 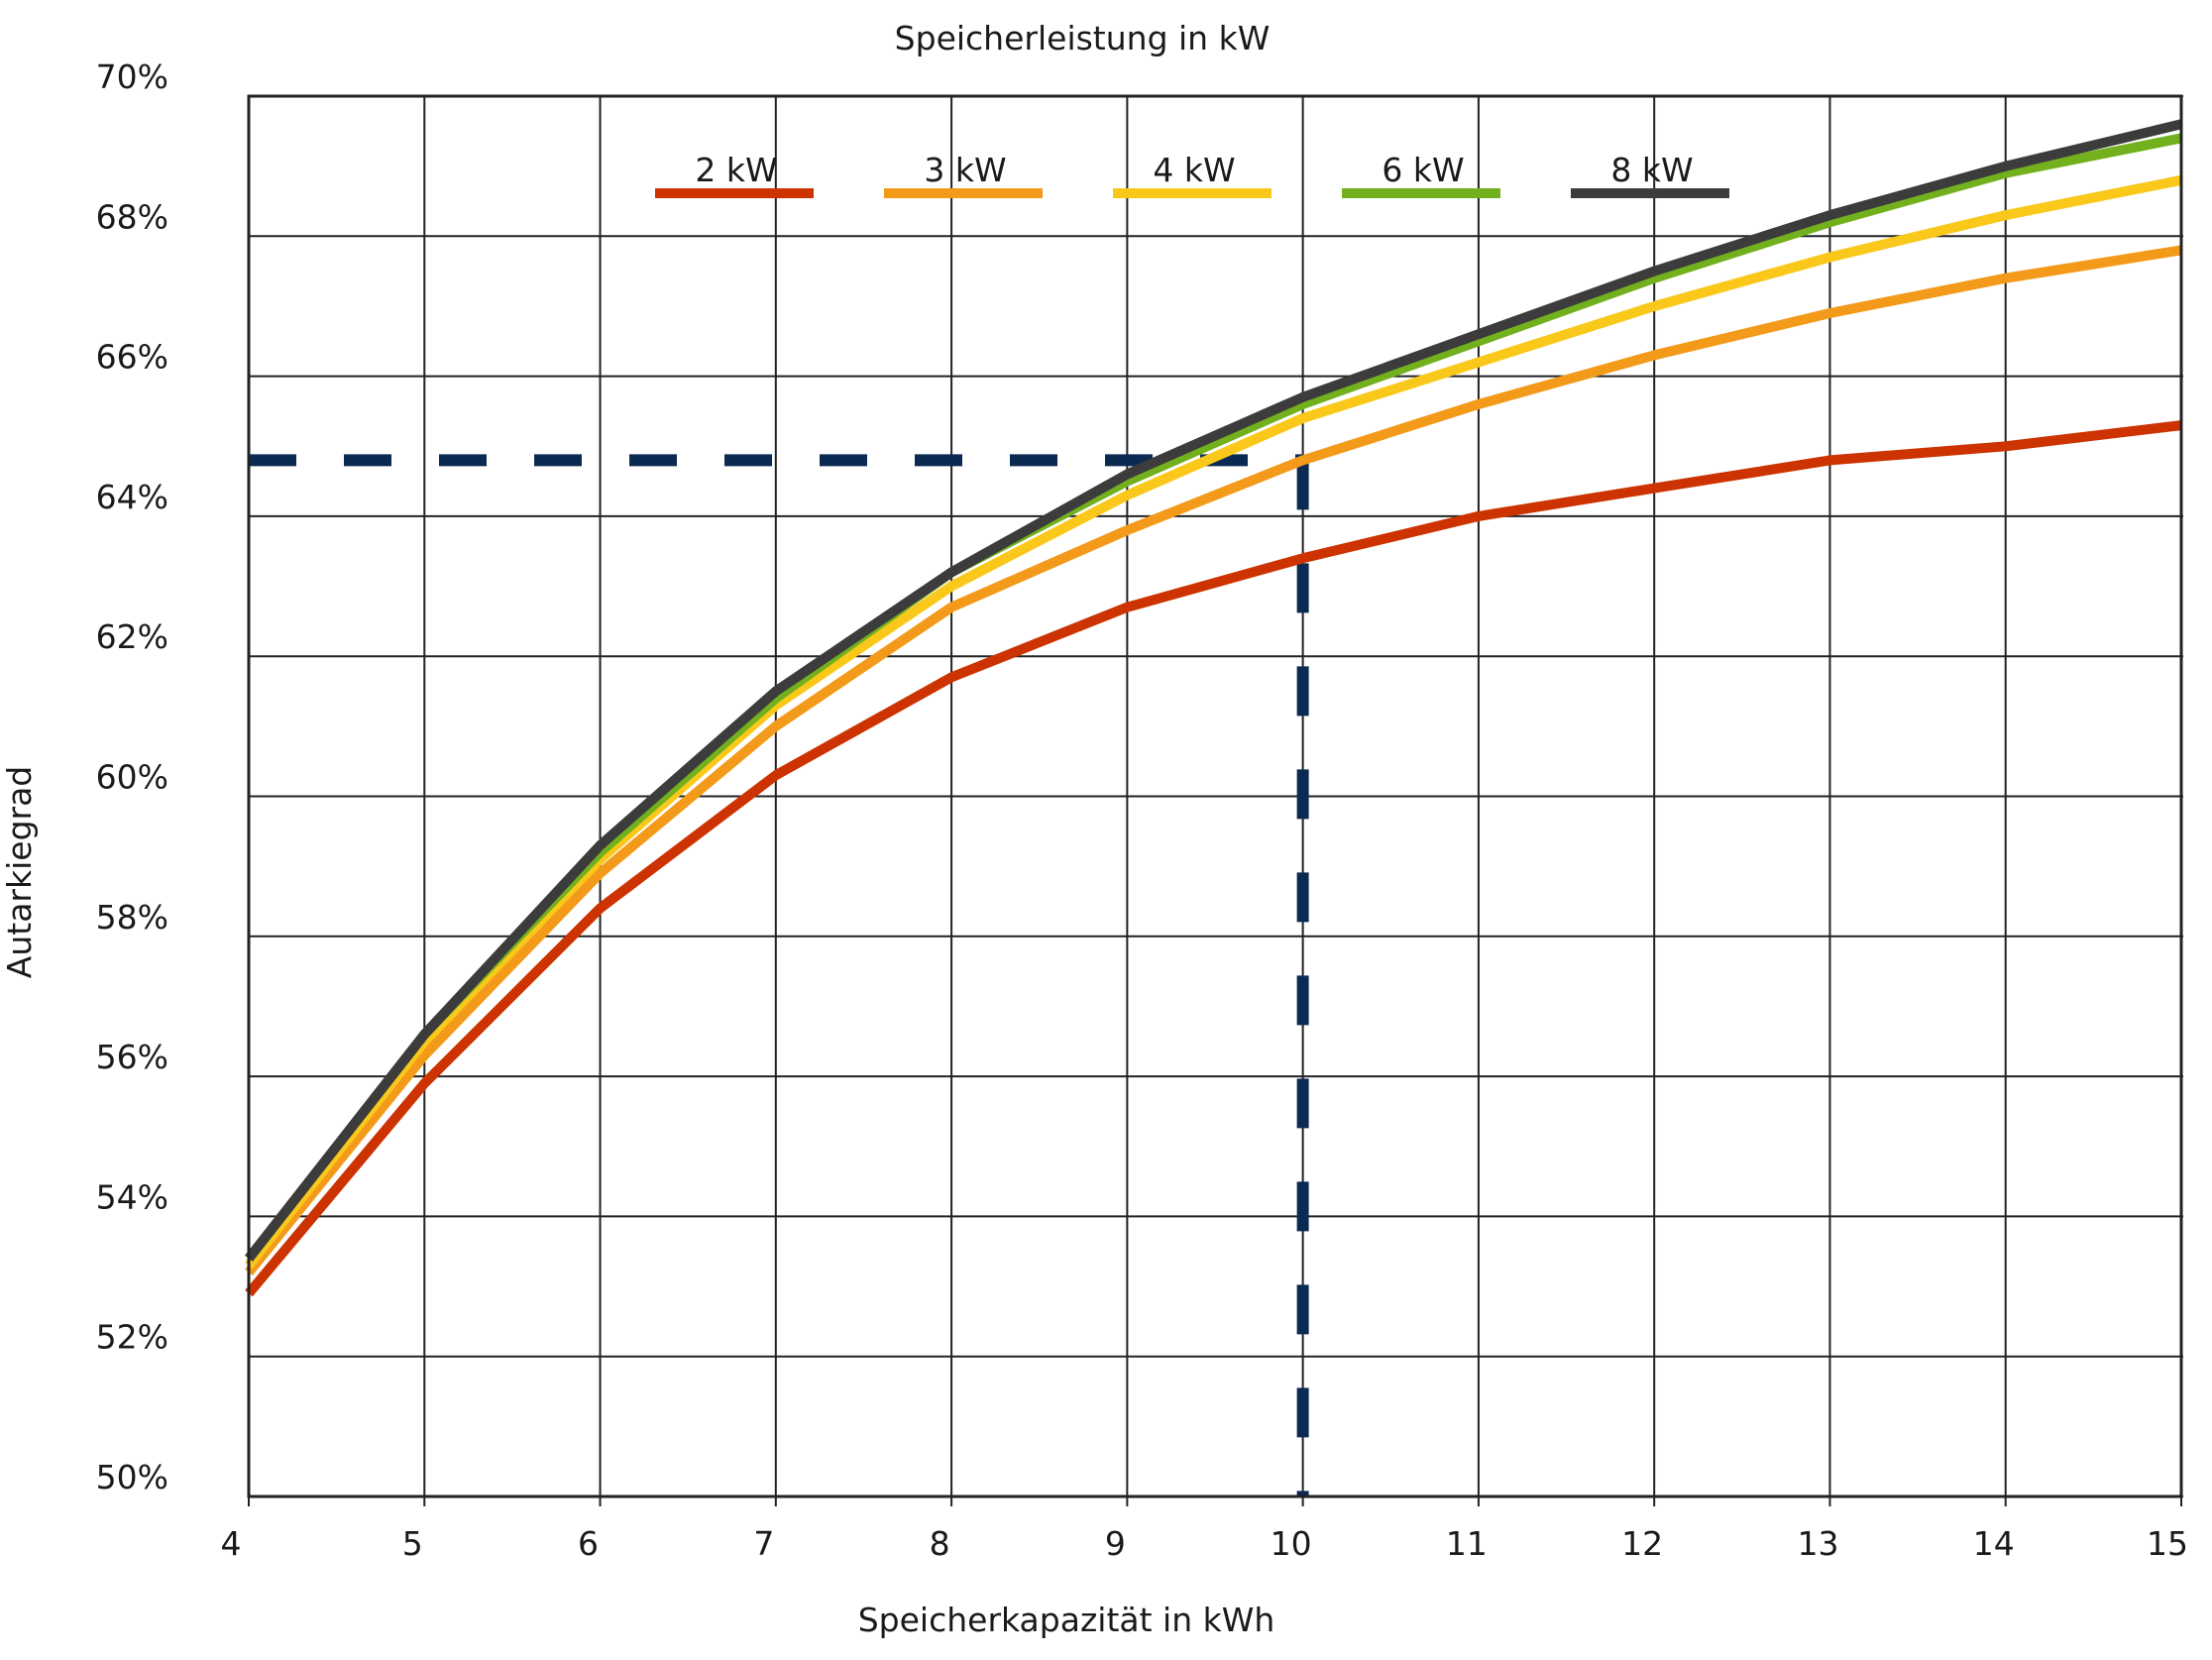 I want to click on y-tick-label: 64%, so click(x=132, y=497).